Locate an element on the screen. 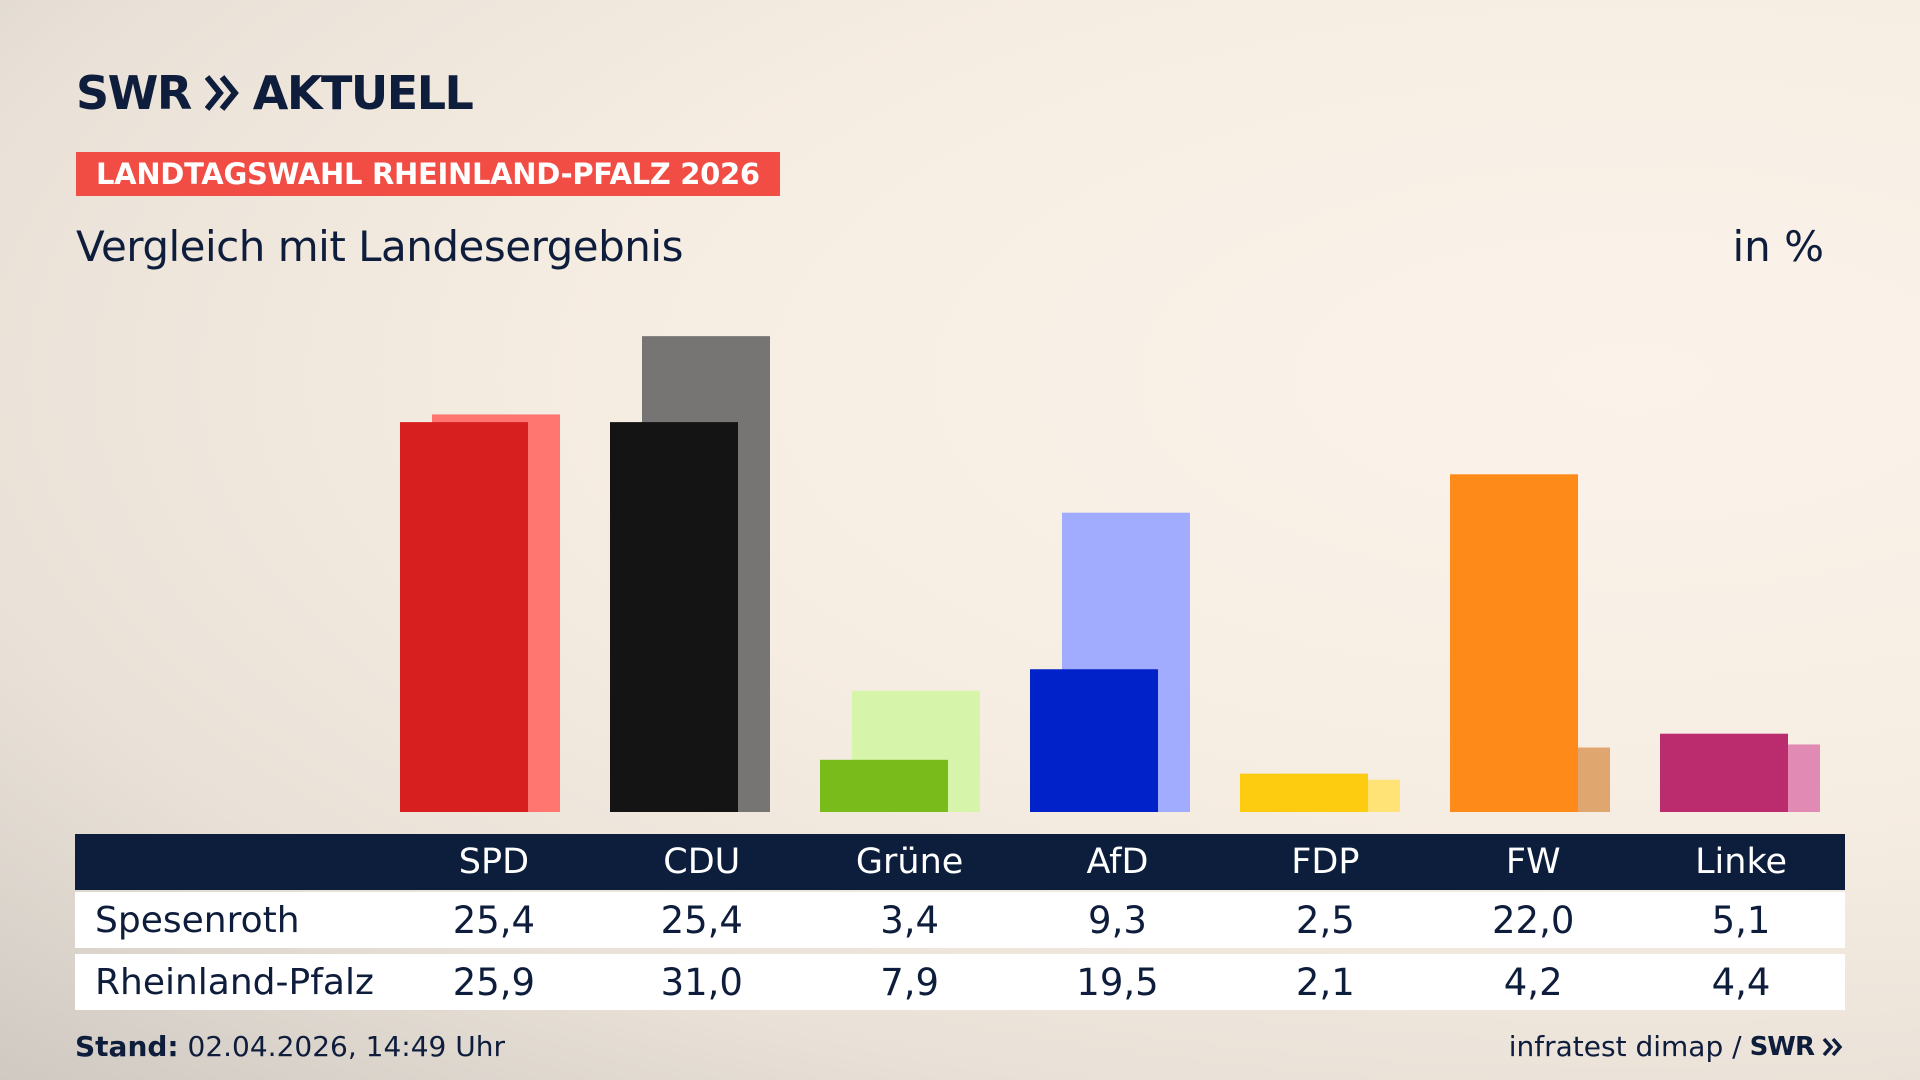 This screenshot has height=1080, width=1920. logo-swr-text: SWR is located at coordinates (134, 93).